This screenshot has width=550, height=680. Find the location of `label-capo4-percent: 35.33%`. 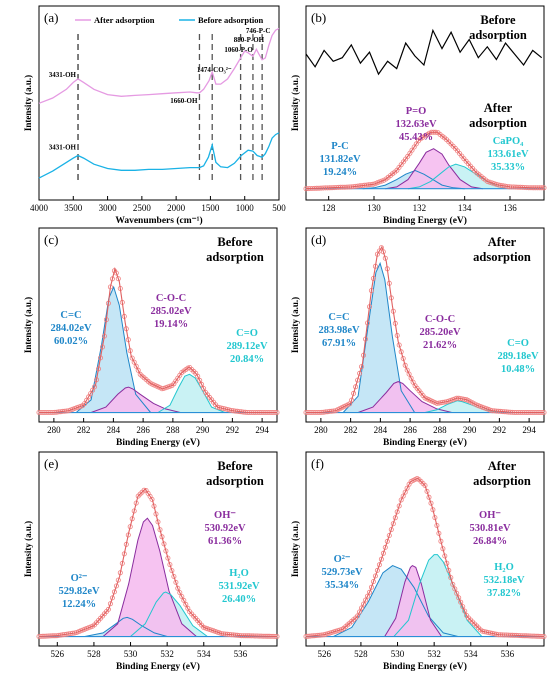

label-capo4-percent: 35.33% is located at coordinates (508, 167).